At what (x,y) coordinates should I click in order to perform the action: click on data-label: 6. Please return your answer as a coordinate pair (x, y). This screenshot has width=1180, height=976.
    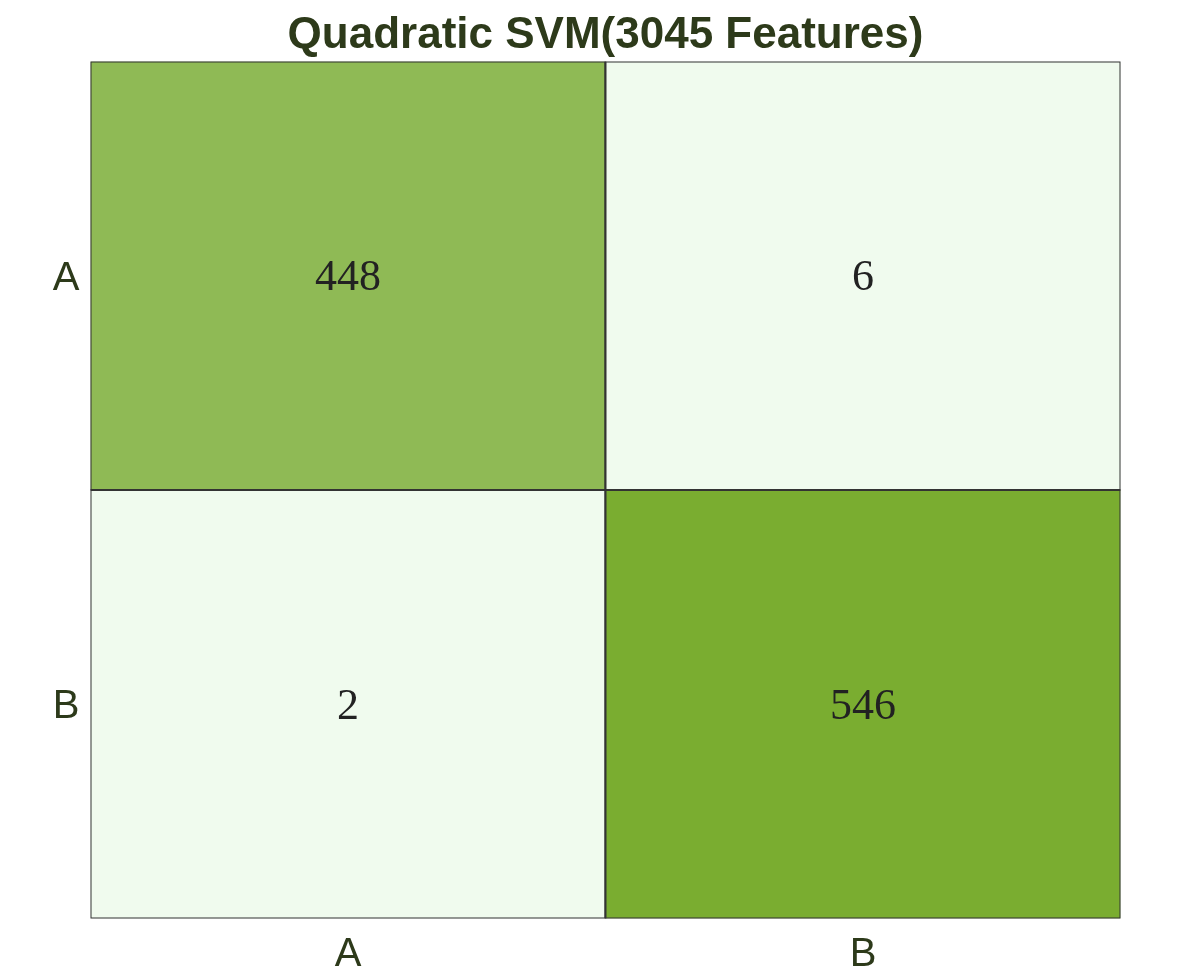
    Looking at the image, I should click on (863, 276).